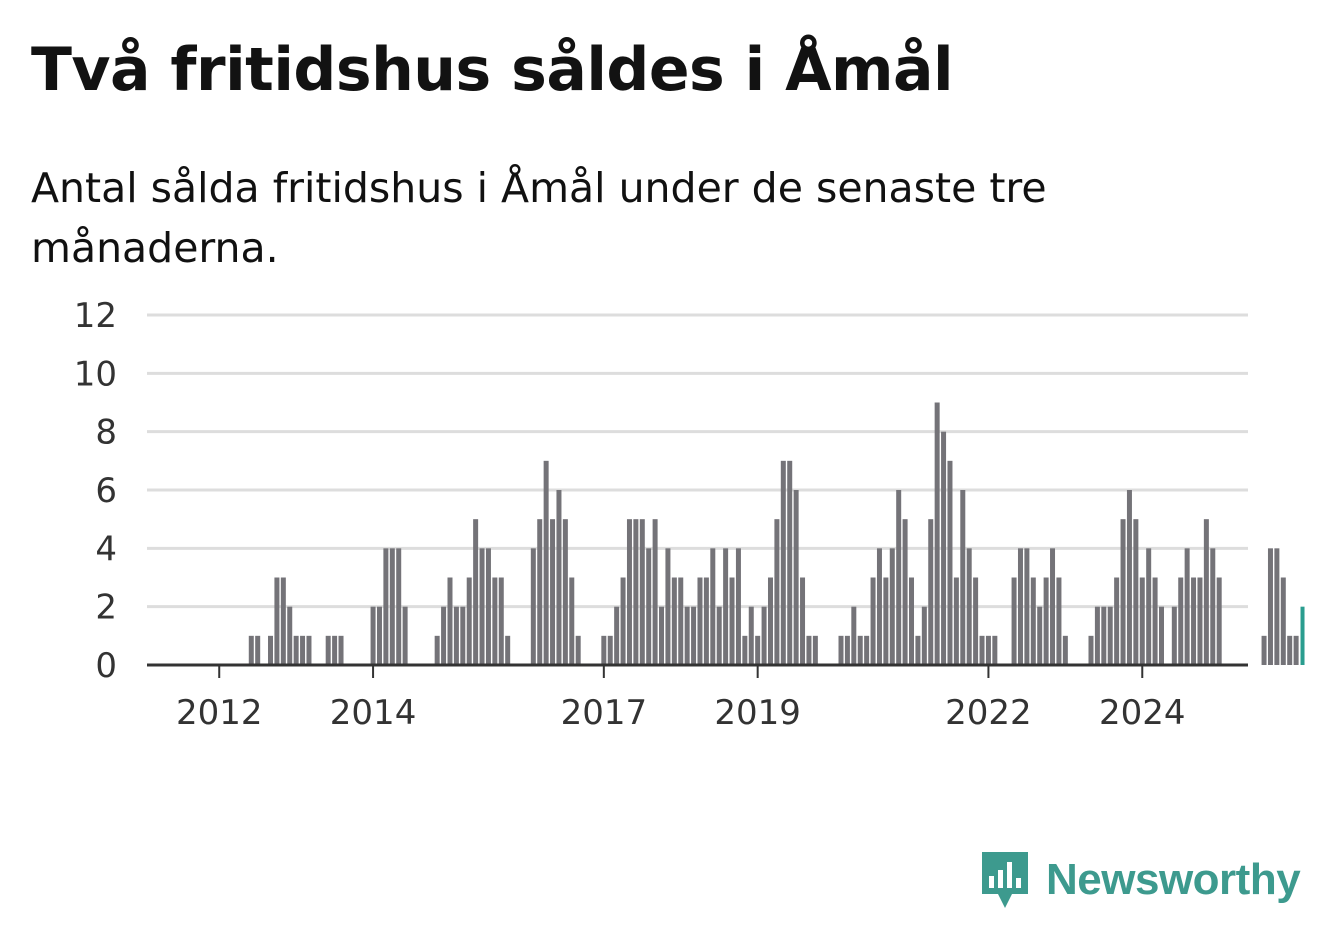 This screenshot has height=939, width=1322. Describe the element at coordinates (988, 713) in the screenshot. I see `x-tick-label: 2022` at that location.